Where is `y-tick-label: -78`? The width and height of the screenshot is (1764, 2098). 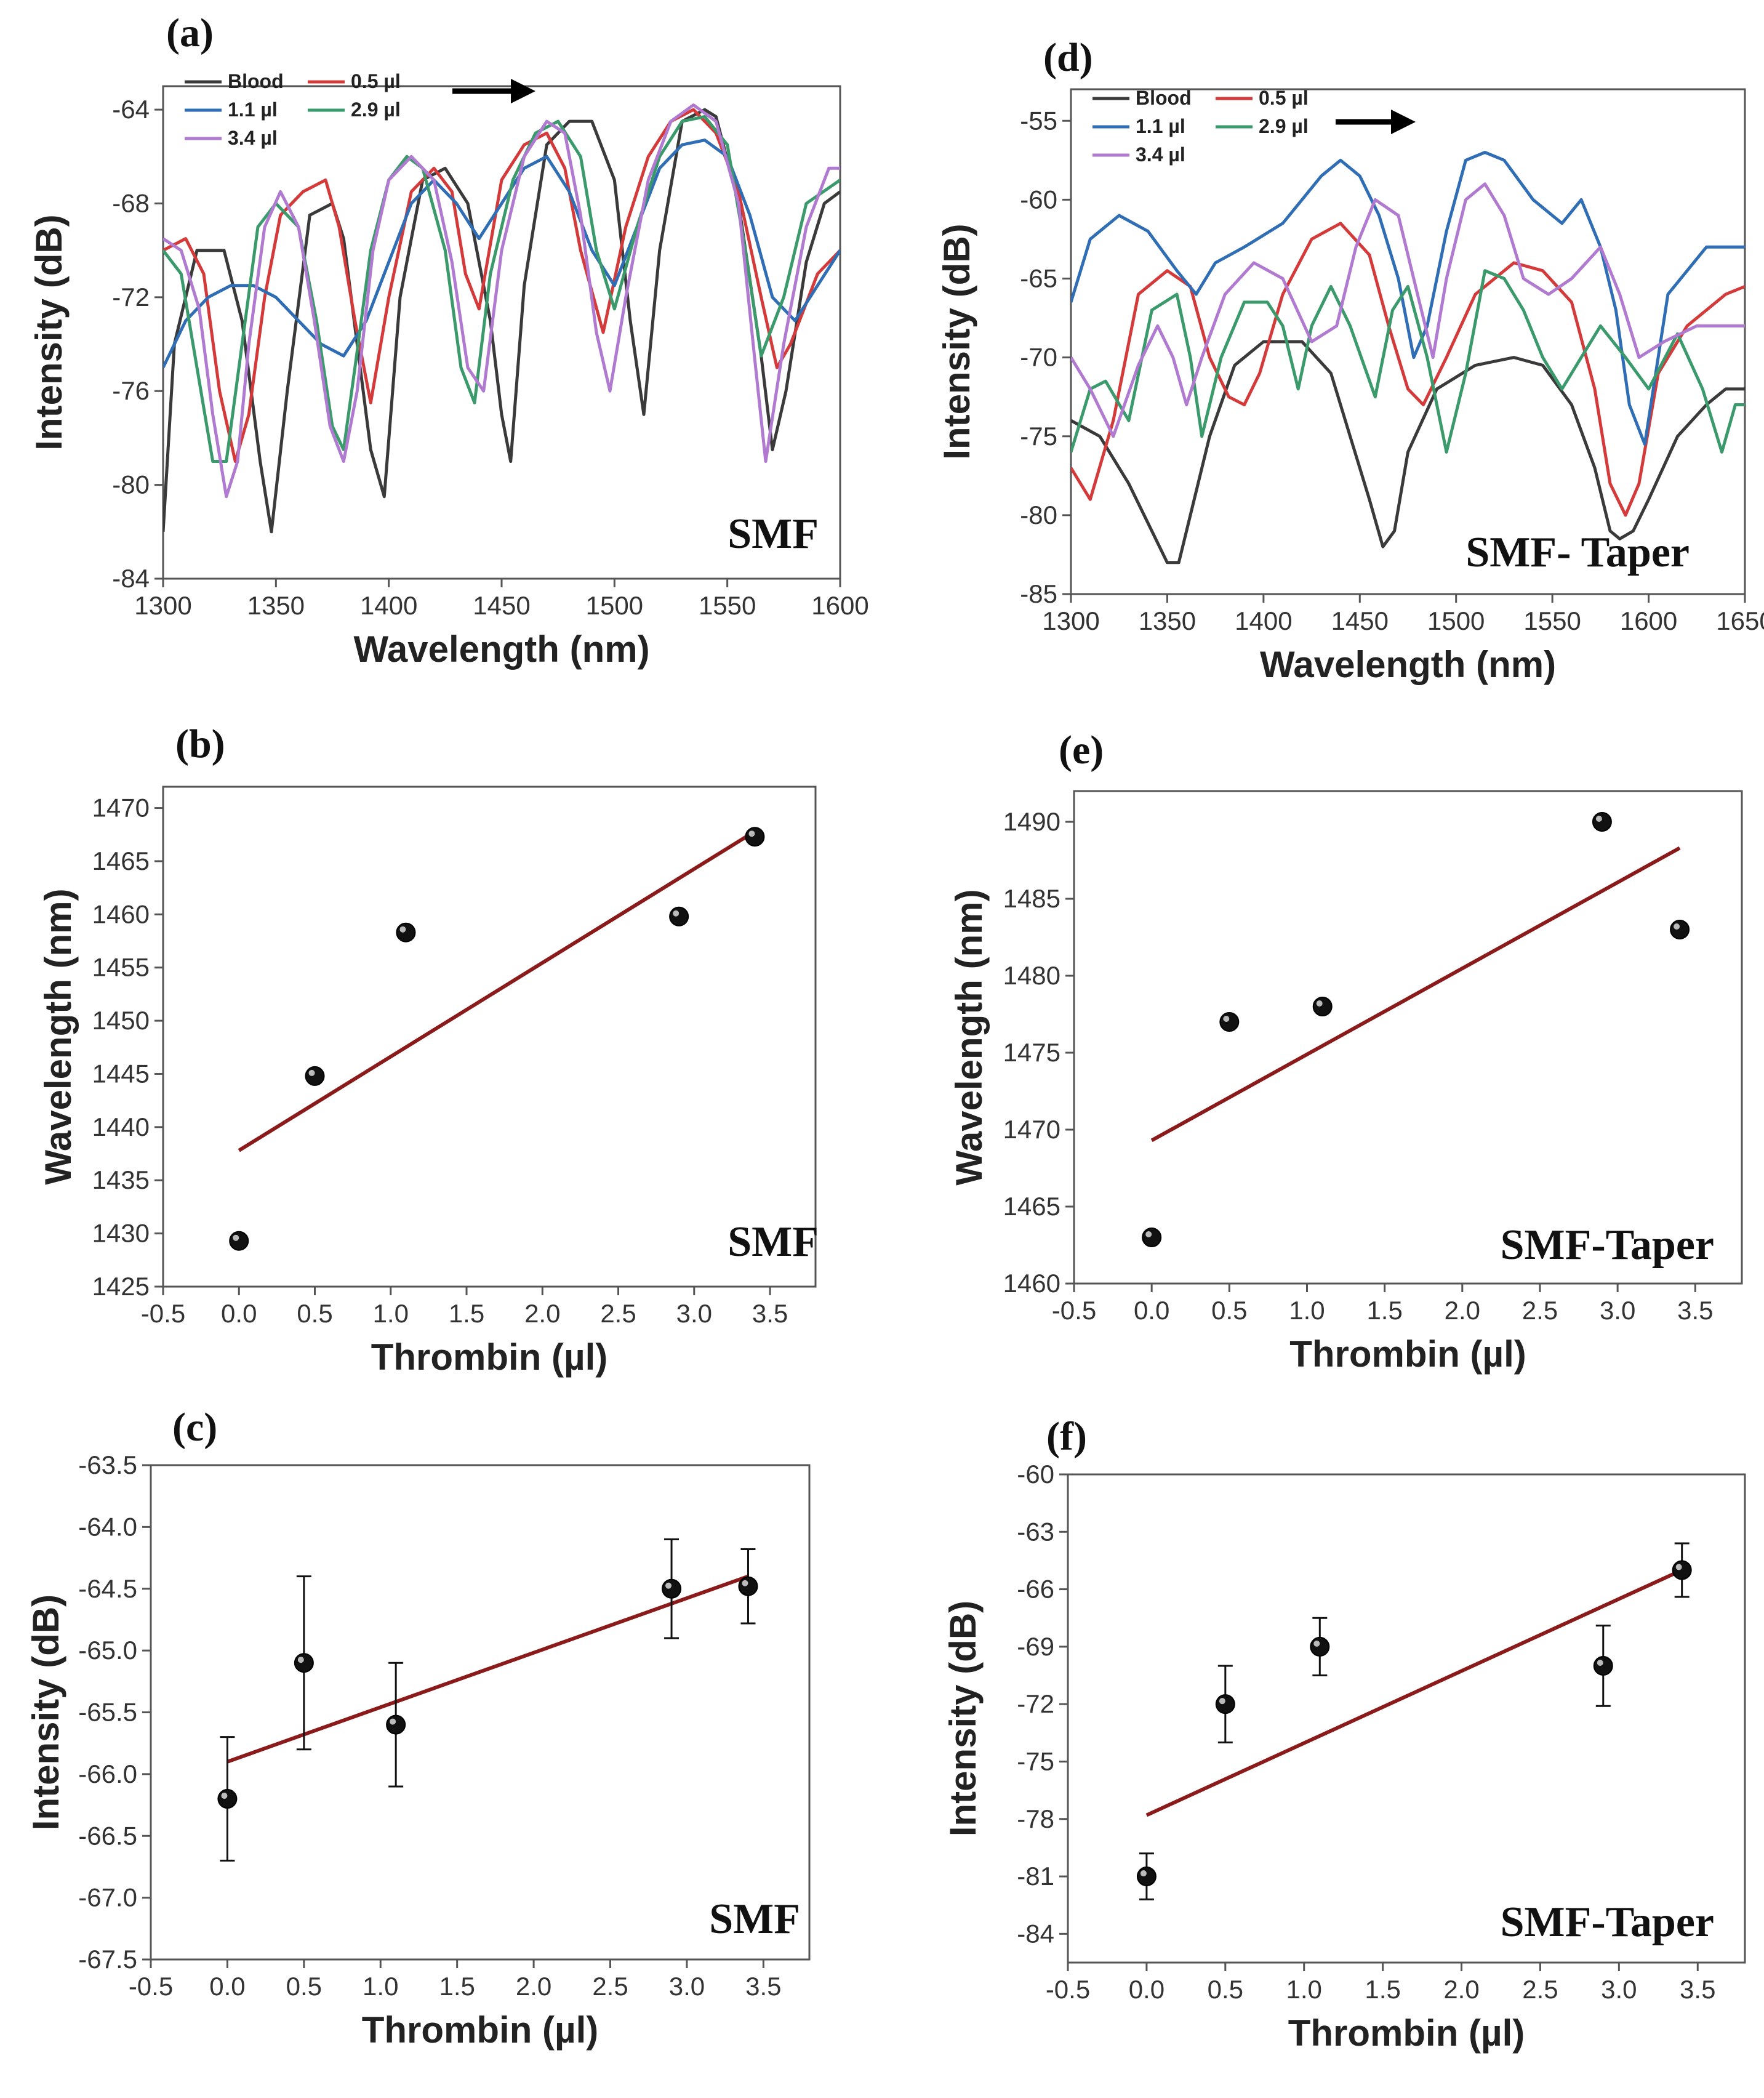 y-tick-label: -78 is located at coordinates (1035, 1818).